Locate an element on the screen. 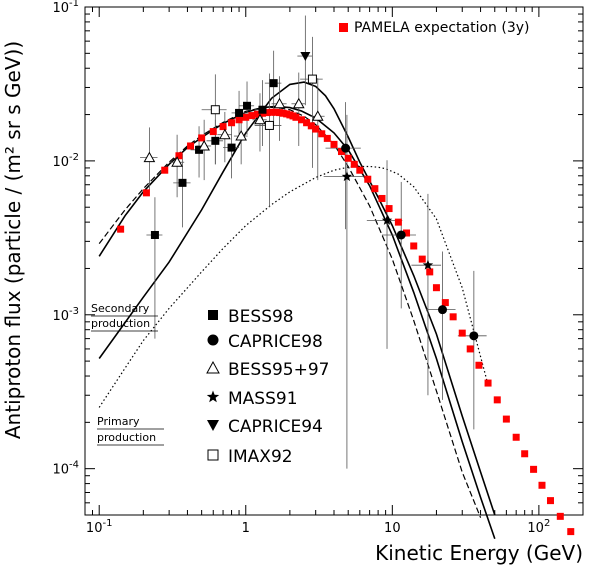 The width and height of the screenshot is (592, 570). x-tick-label: 1 is located at coordinates (246, 528).